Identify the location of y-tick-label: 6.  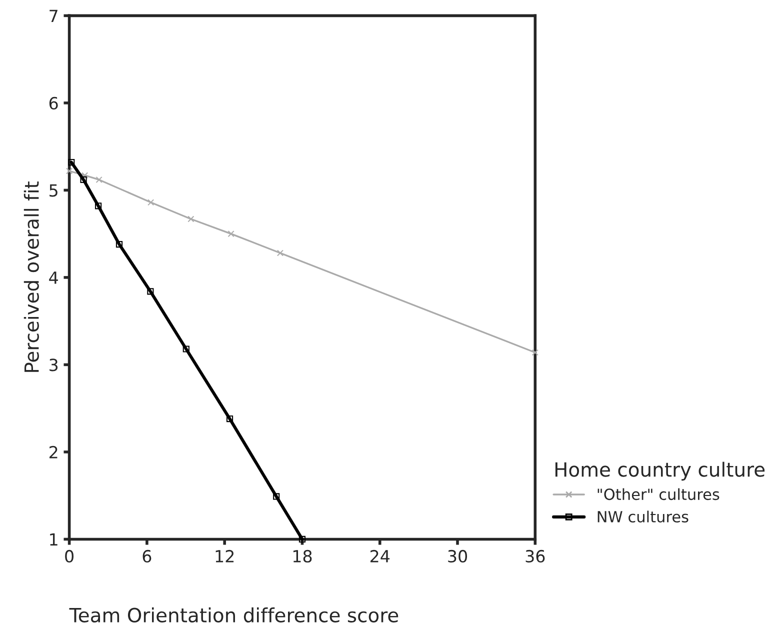
(53, 103).